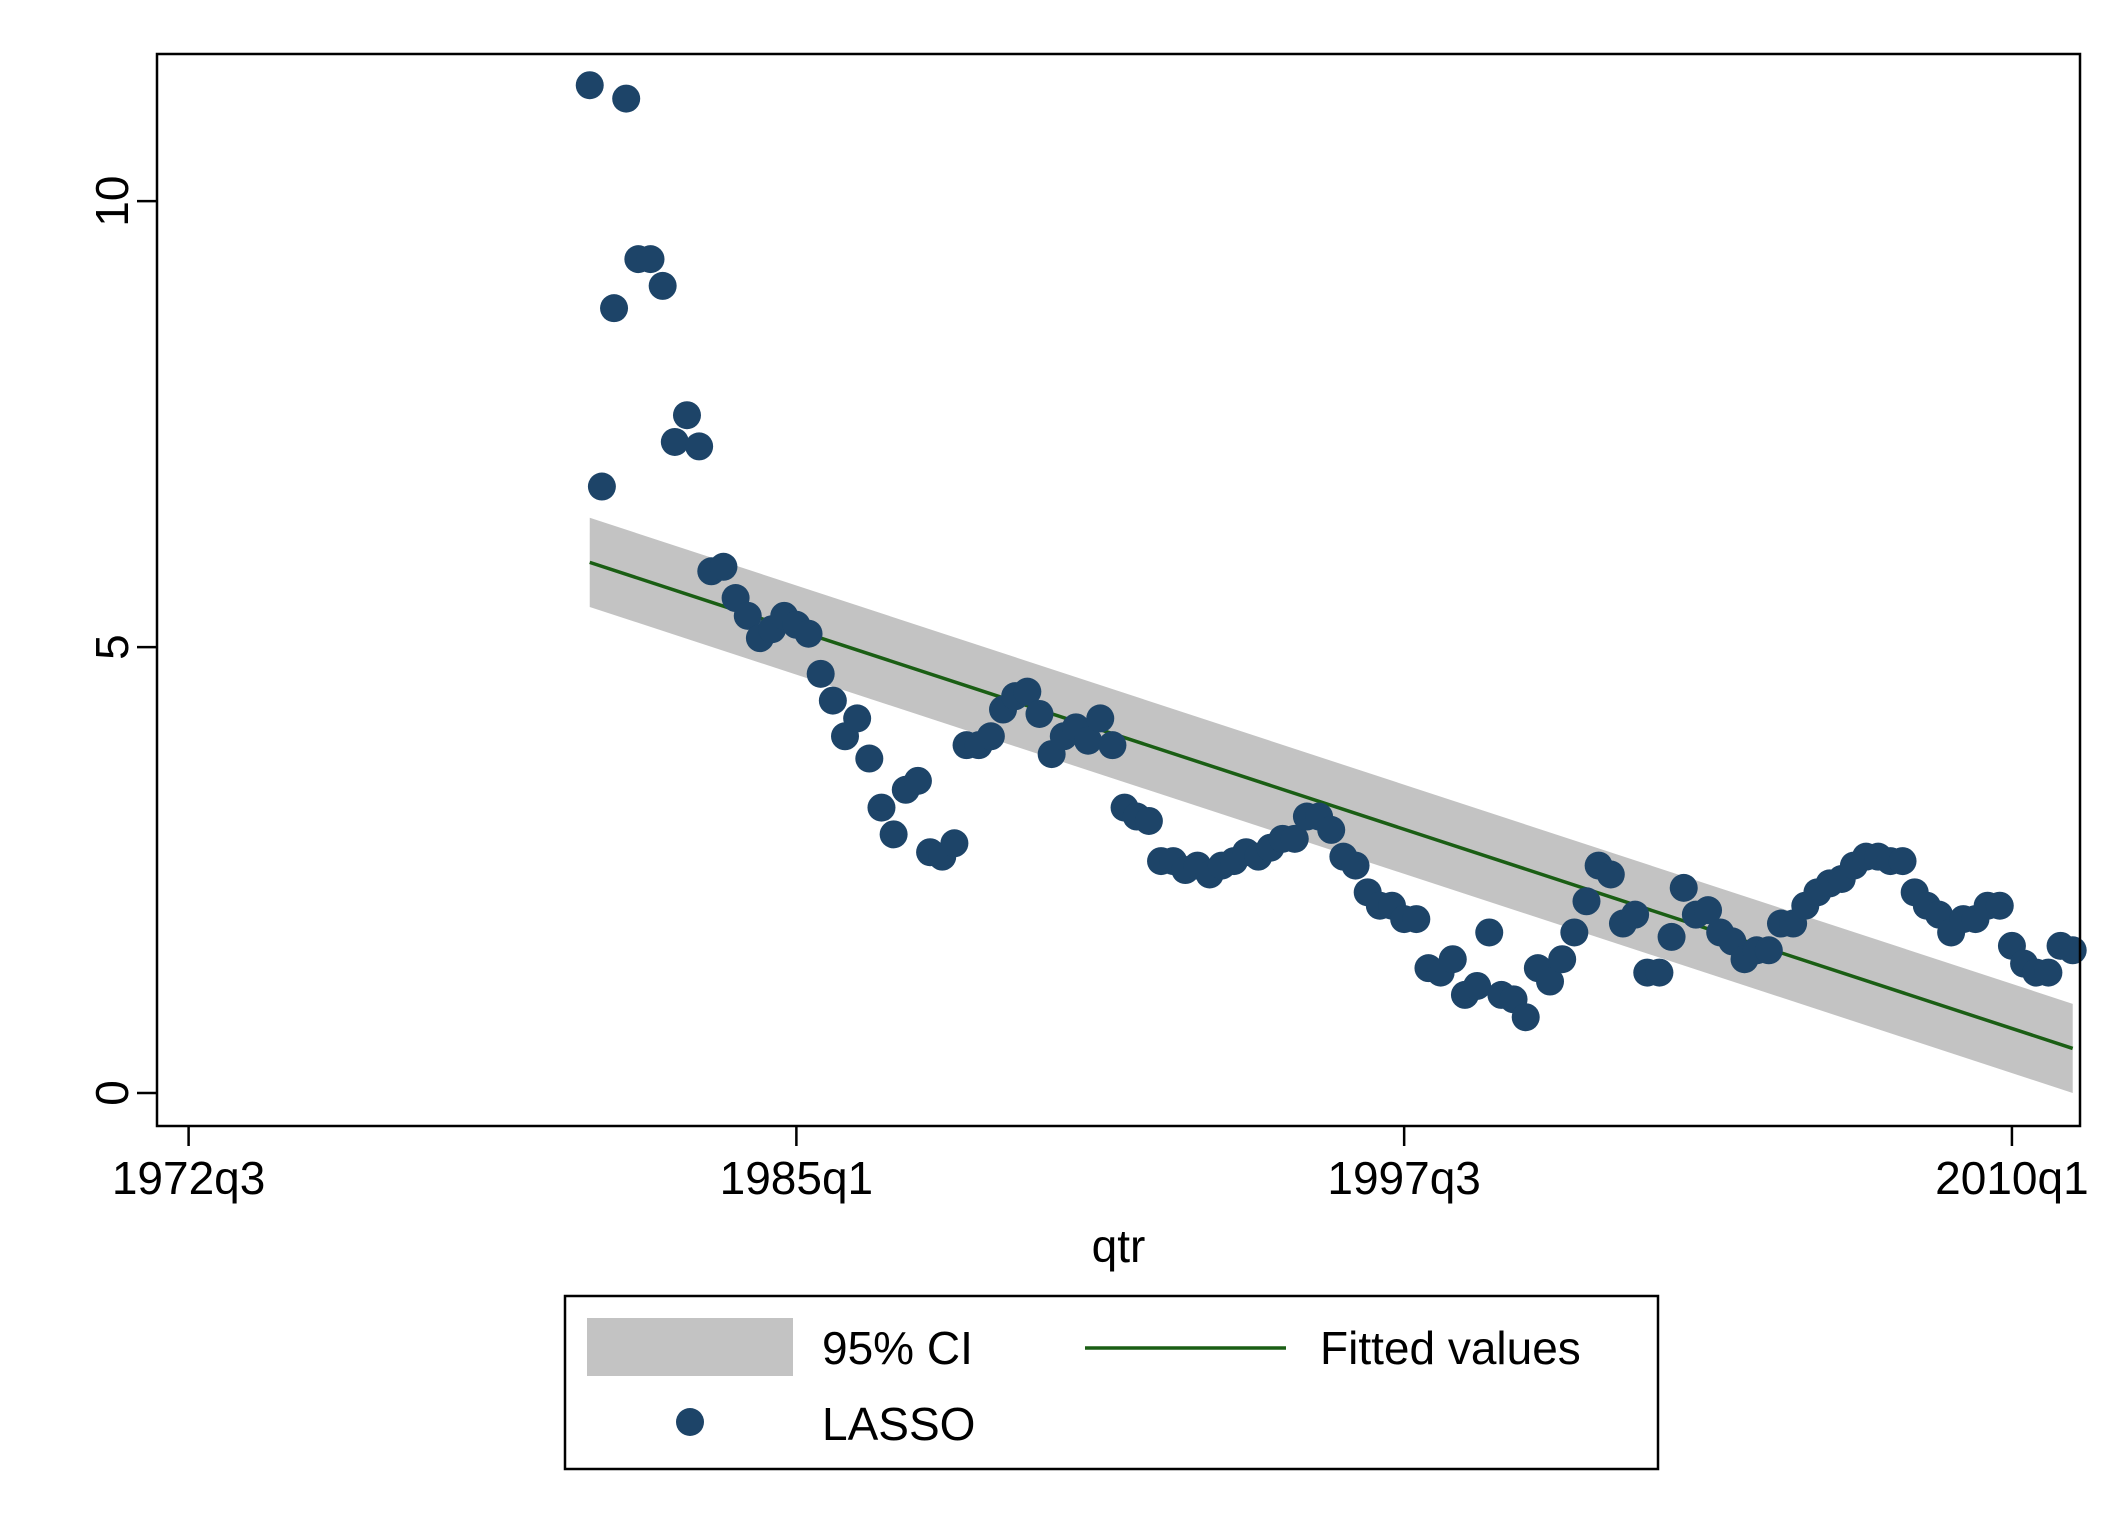  Describe the element at coordinates (797, 1178) in the screenshot. I see `x-tick-label: 1985q1` at that location.